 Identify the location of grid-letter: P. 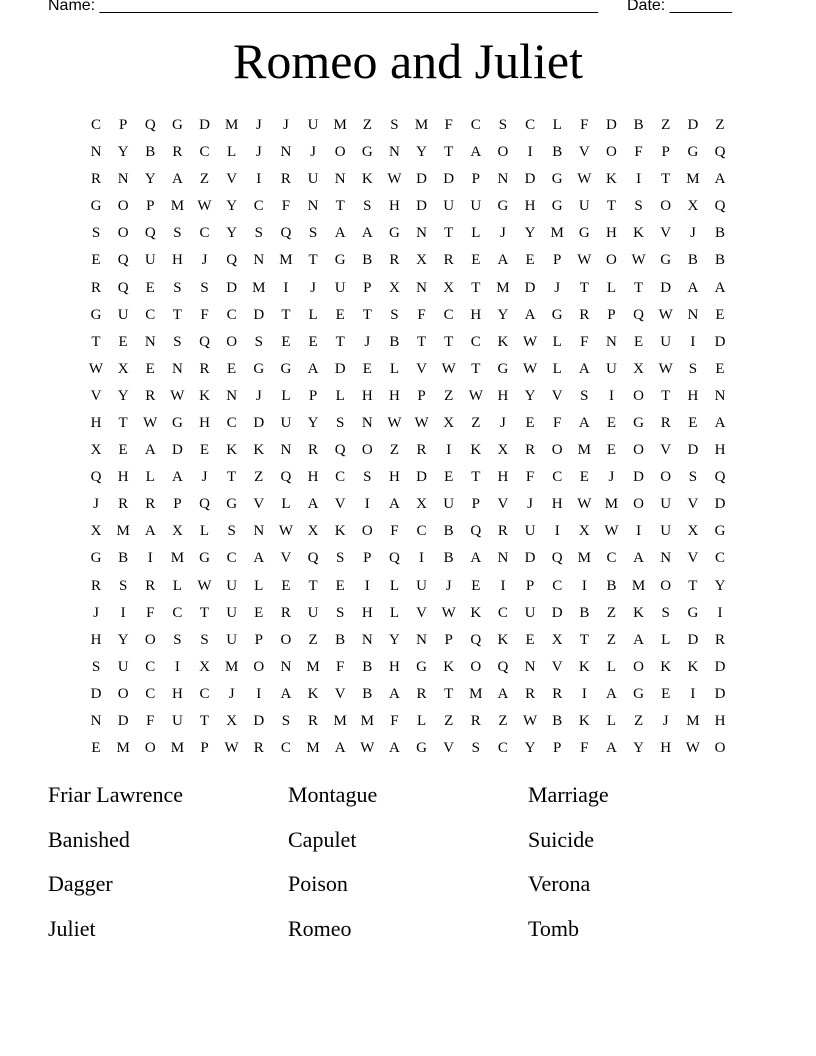
(475, 179).